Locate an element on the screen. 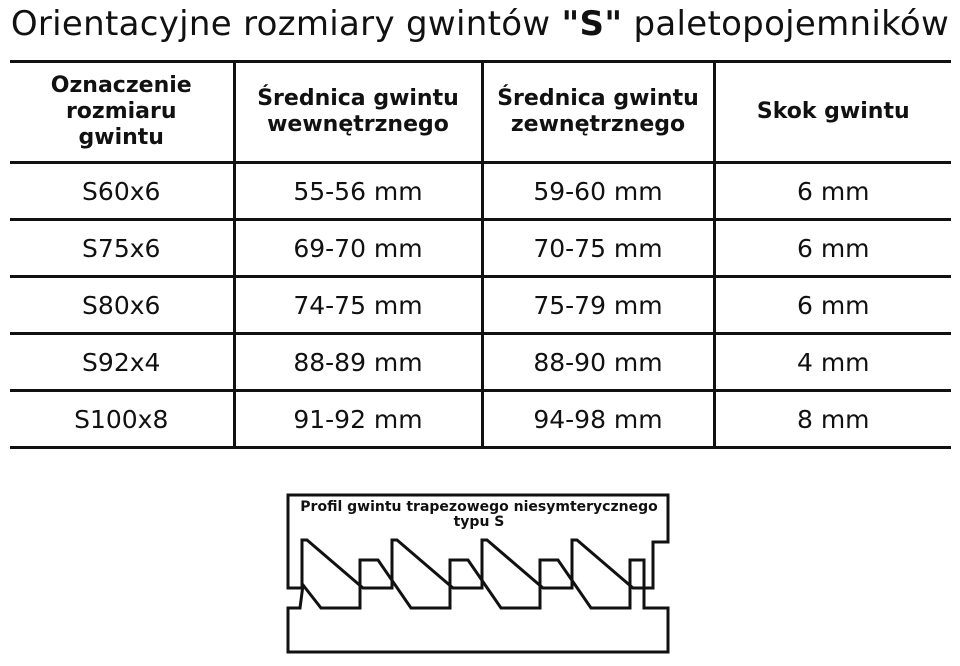  cell-internal-diameter: 91-92 mm is located at coordinates (358, 419).